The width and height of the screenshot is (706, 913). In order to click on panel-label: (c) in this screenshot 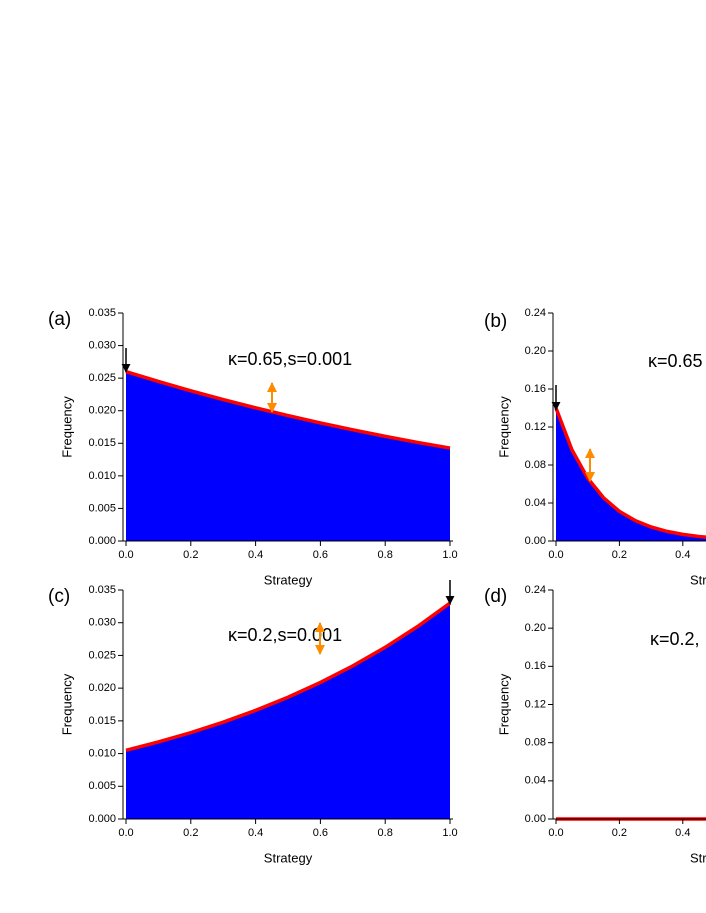, I will do `click(59, 596)`.